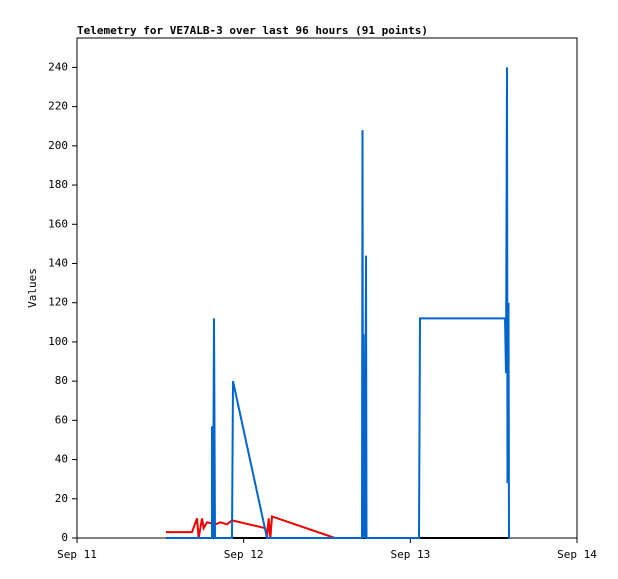 Image resolution: width=618 pixels, height=579 pixels. I want to click on y-tick-label: 80, so click(61, 380).